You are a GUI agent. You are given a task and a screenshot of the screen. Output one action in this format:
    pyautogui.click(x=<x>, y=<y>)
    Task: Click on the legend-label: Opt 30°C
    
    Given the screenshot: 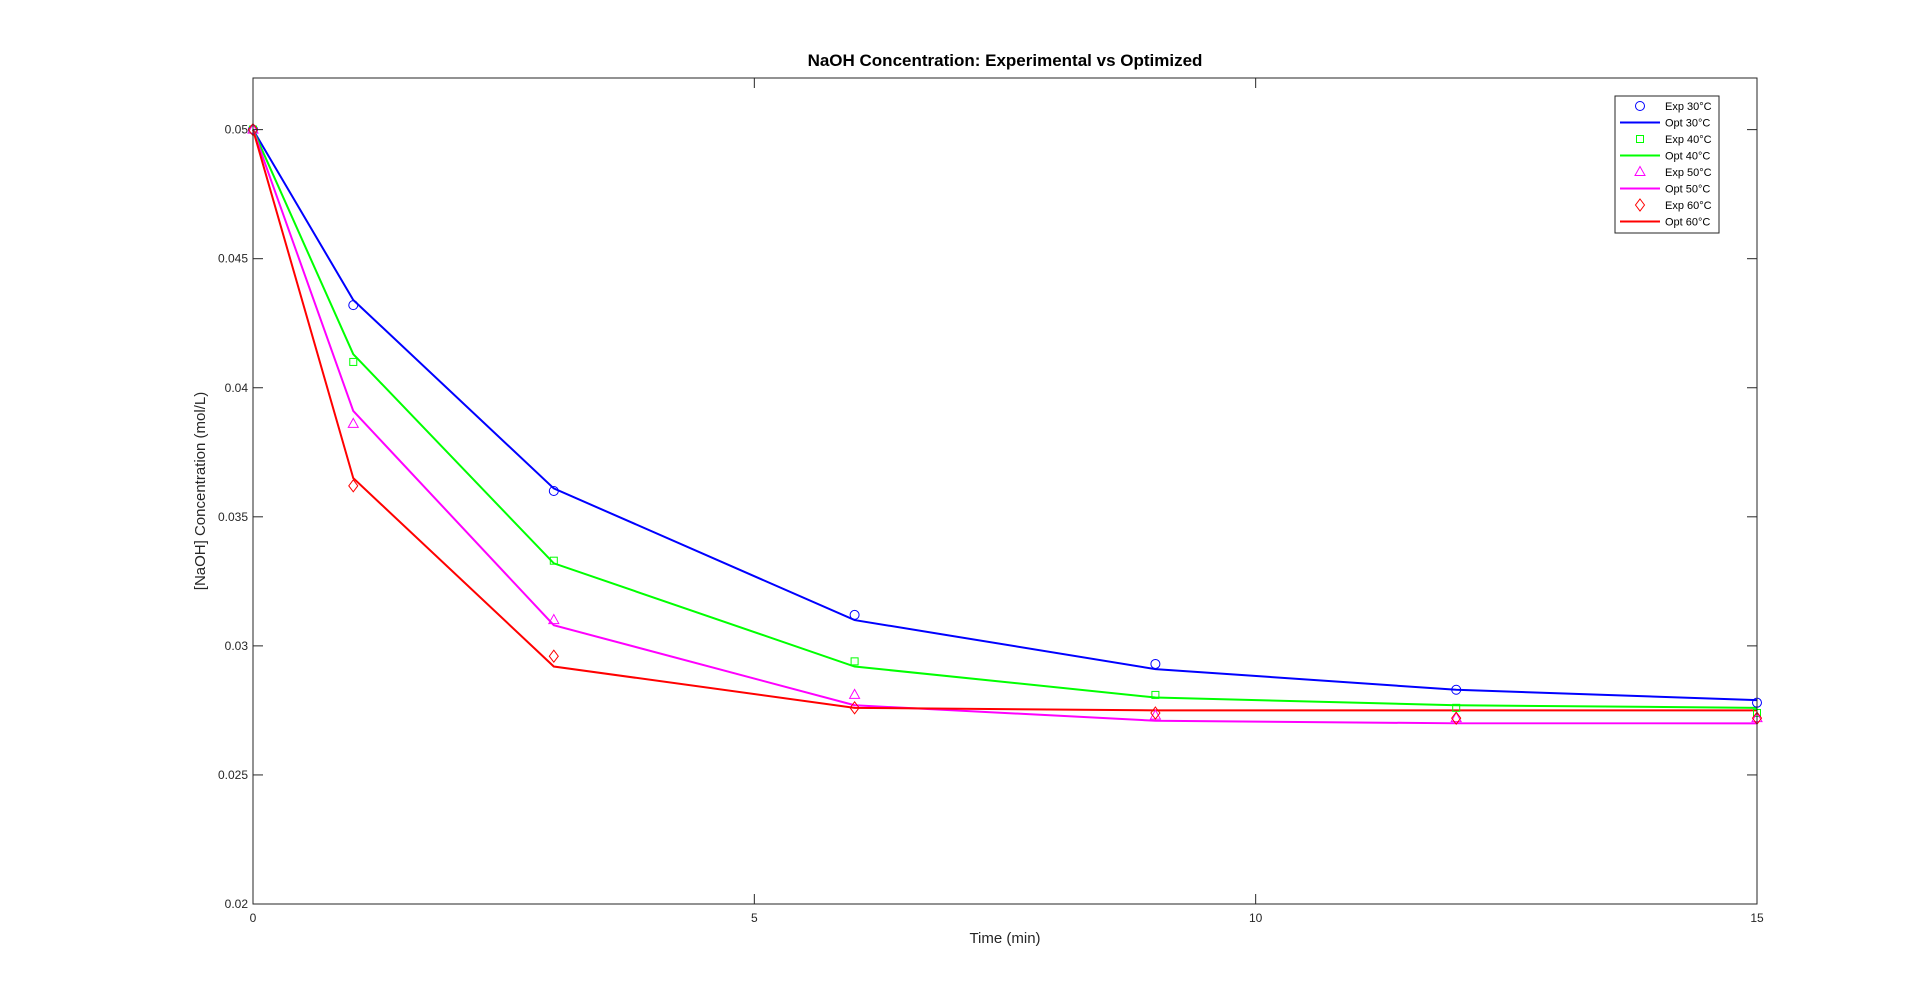 What is the action you would take?
    pyautogui.click(x=1687, y=124)
    